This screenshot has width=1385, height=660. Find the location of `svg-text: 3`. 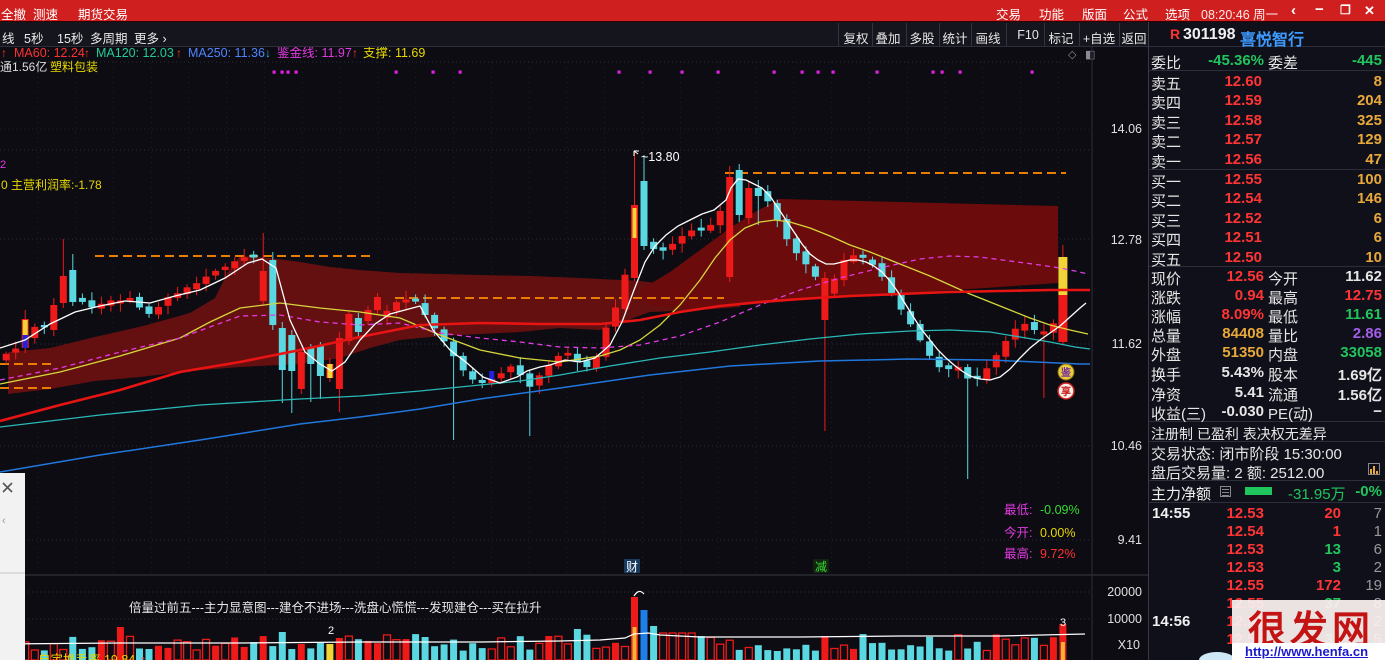

svg-text: 3 is located at coordinates (1063, 623).